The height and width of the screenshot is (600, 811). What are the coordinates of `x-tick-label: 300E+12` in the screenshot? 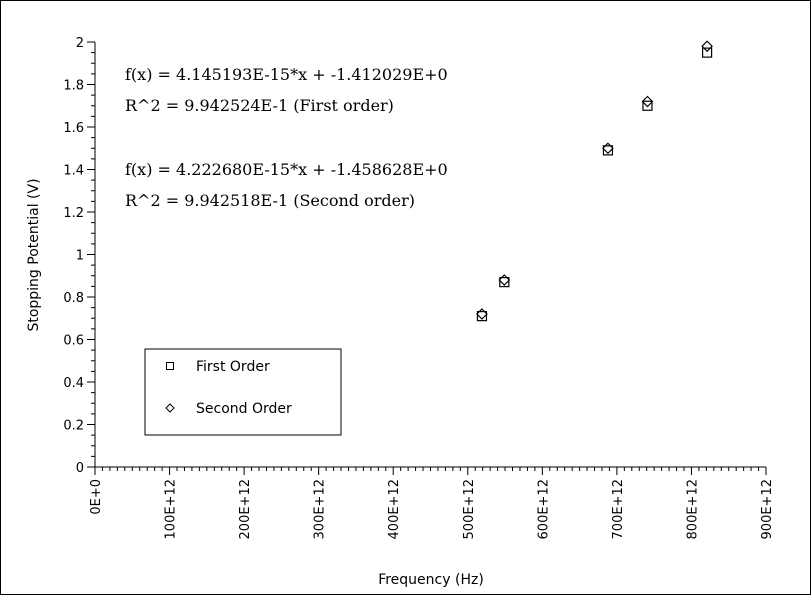 It's located at (320, 509).